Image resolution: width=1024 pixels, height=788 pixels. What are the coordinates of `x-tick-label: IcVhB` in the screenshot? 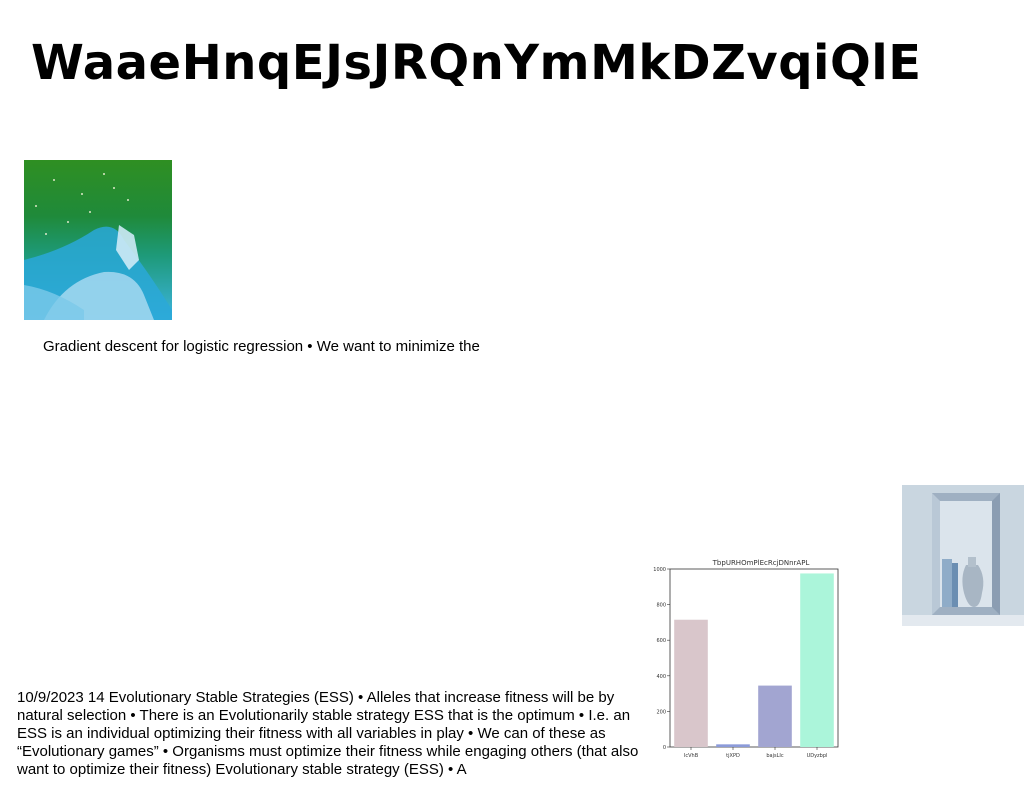 It's located at (691, 756).